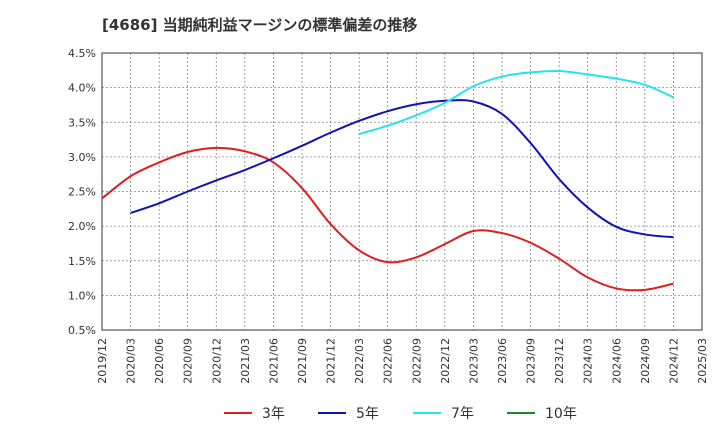 This screenshot has width=720, height=440. Describe the element at coordinates (616, 361) in the screenshot. I see `x-tick-label: 2024/06` at that location.